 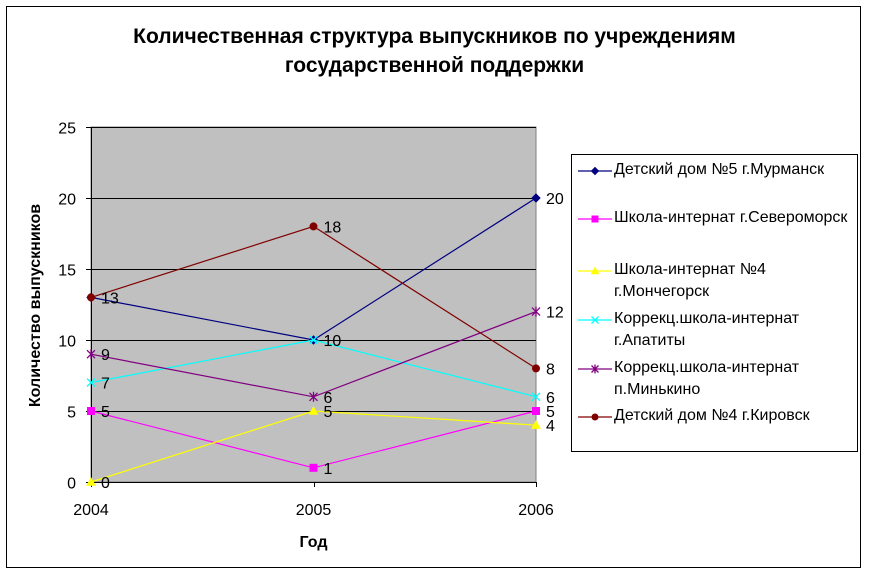 I want to click on data-label: 7, so click(x=105, y=384).